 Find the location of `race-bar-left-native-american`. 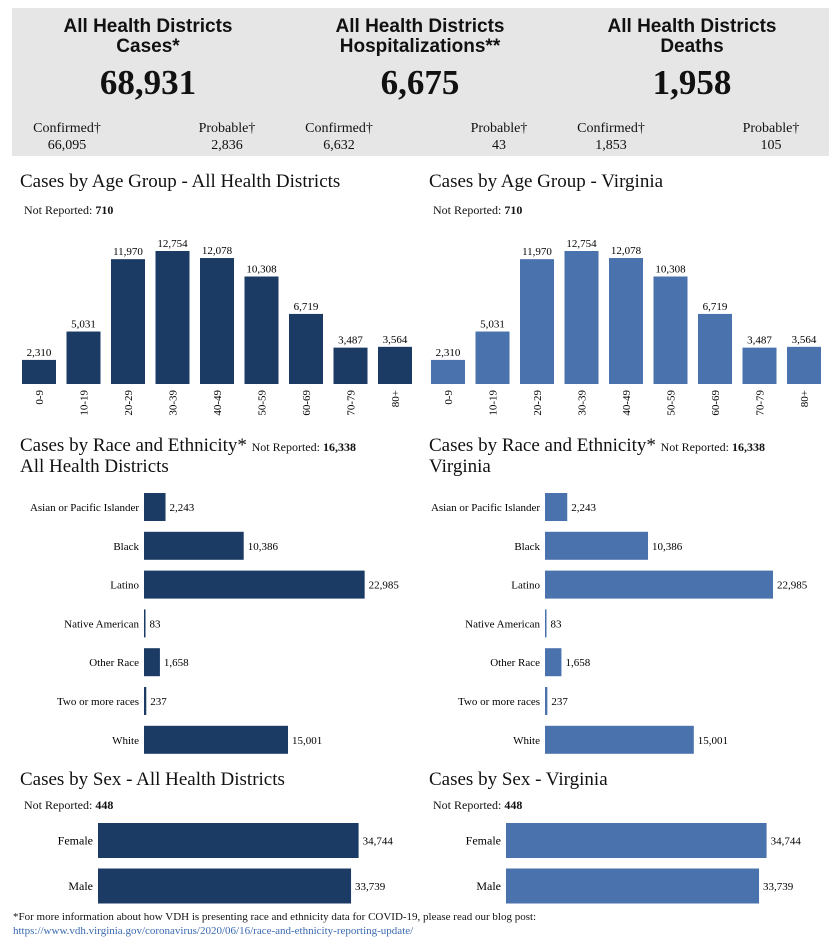

race-bar-left-native-american is located at coordinates (145, 623).